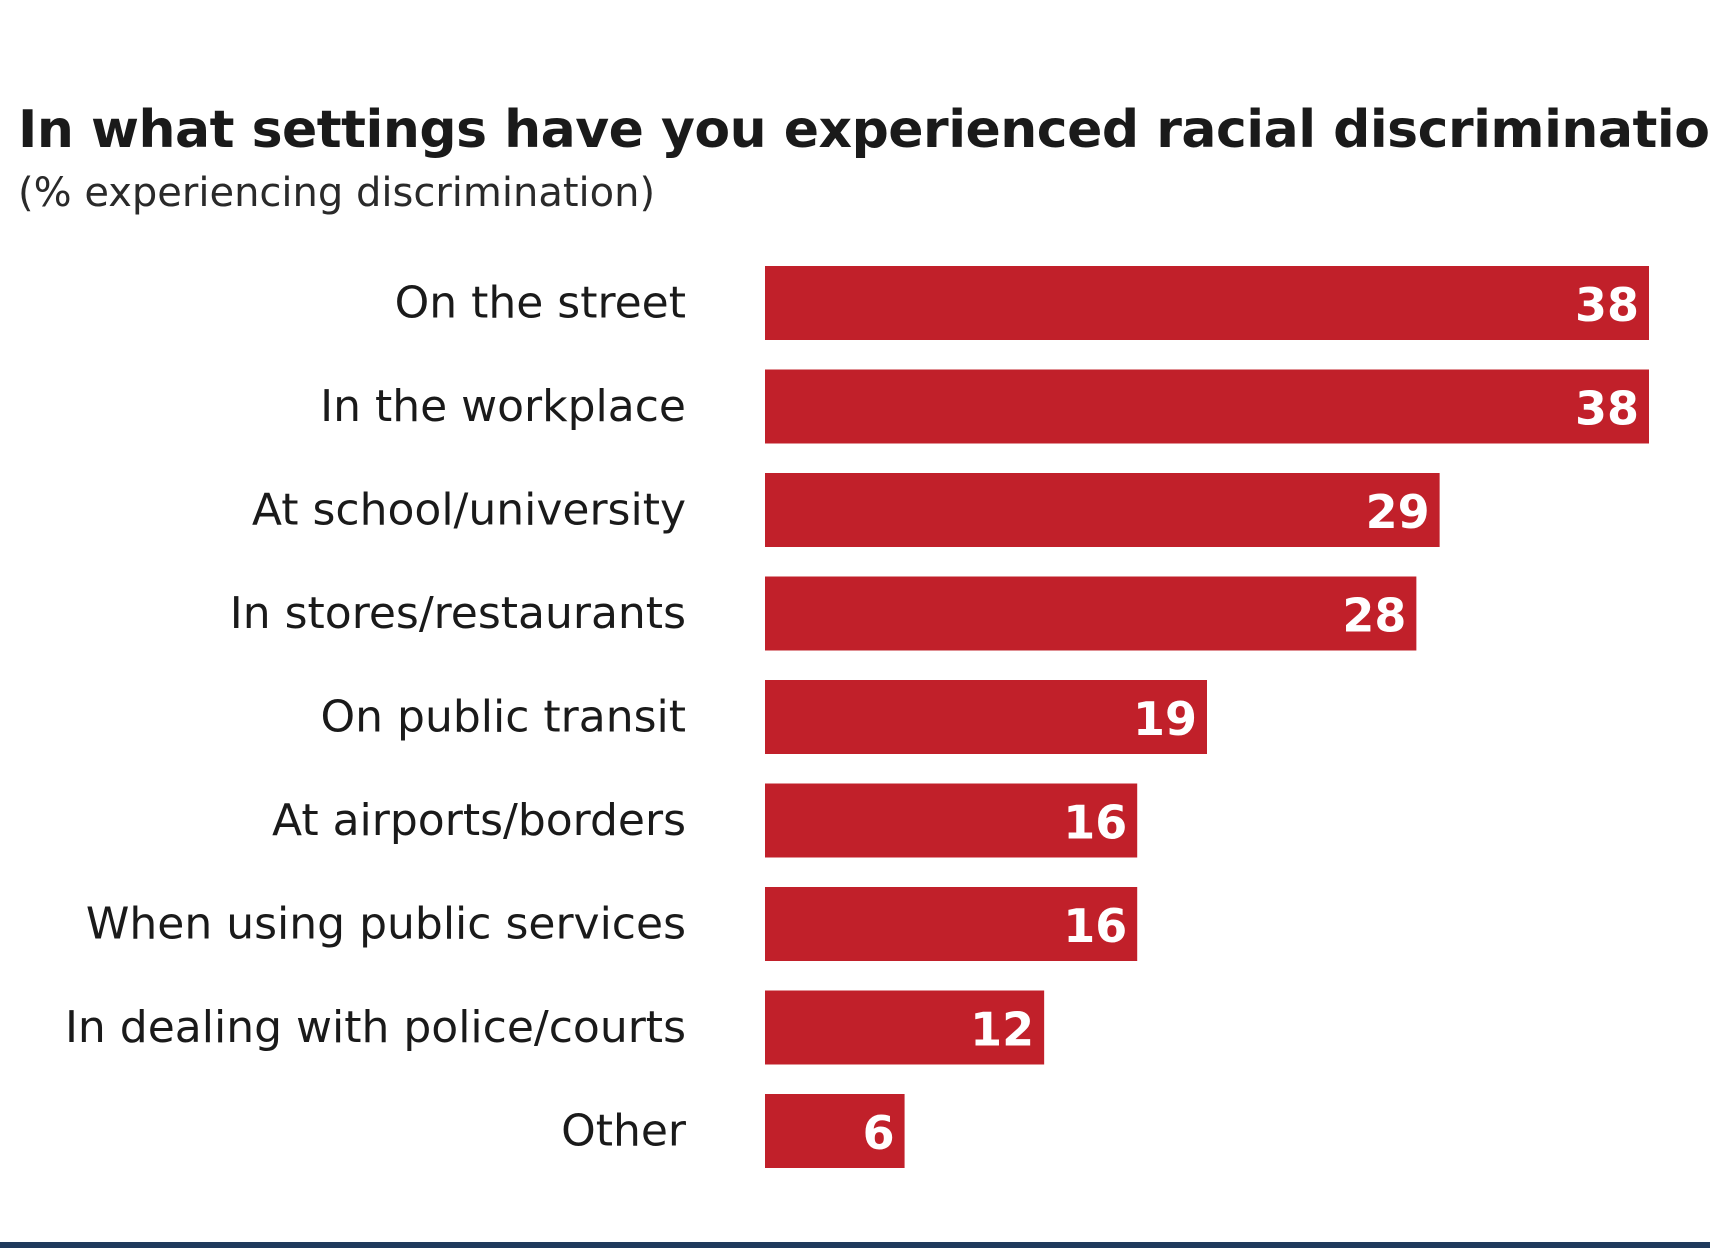 The image size is (1710, 1248). What do you see at coordinates (503, 717) in the screenshot?
I see `category-label: On public transit` at bounding box center [503, 717].